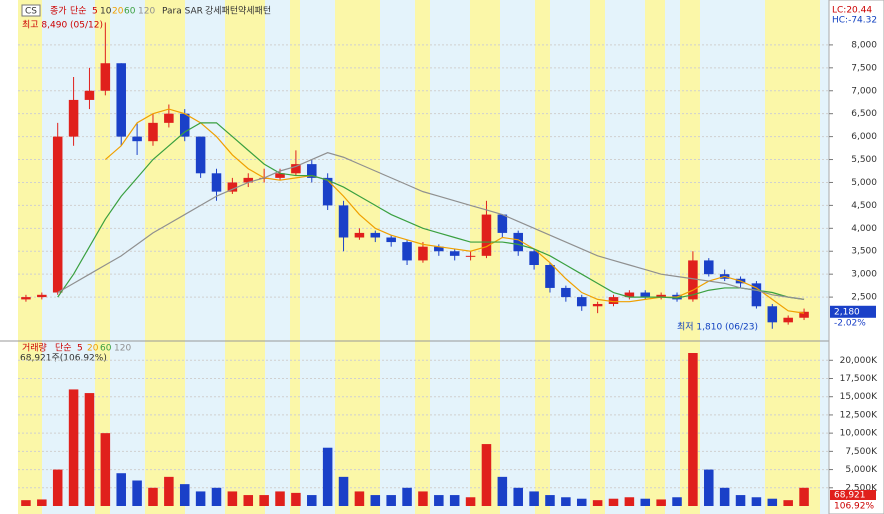  Describe the element at coordinates (852, 11) in the screenshot. I see `lc-label: LC:20.44` at that location.